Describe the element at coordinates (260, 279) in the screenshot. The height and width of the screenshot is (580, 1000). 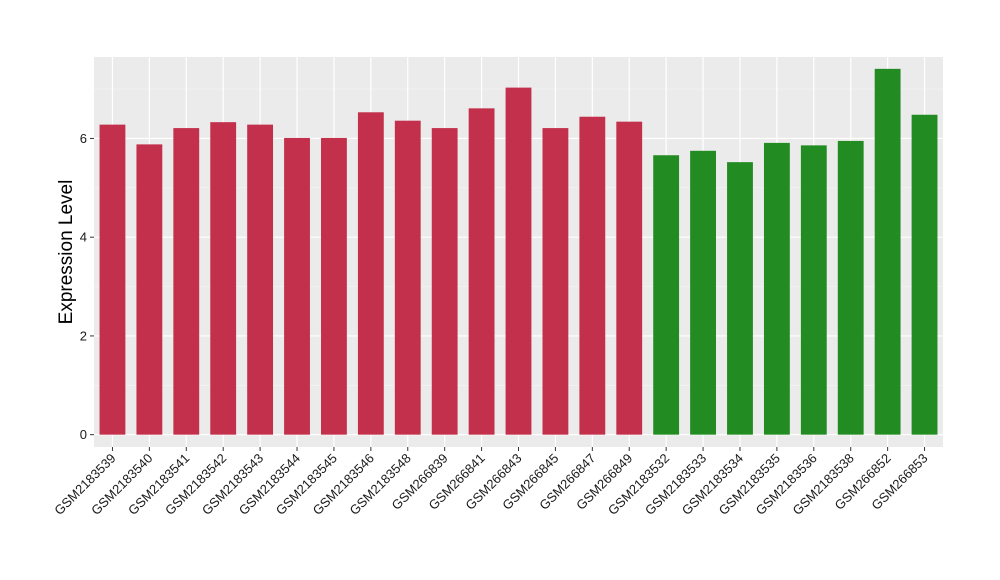
I see `bar-GSM2183543` at that location.